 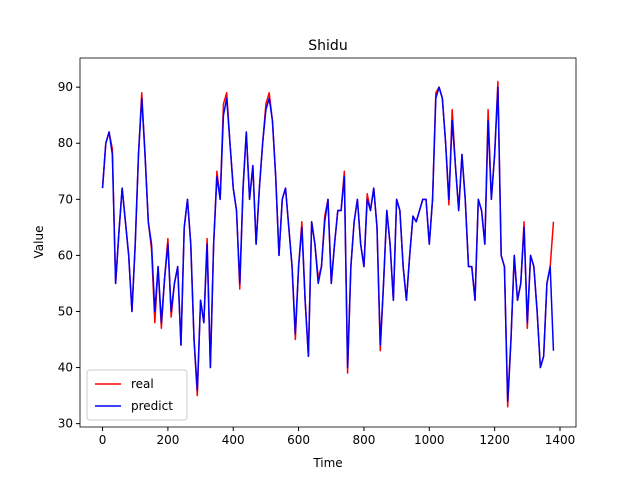 What do you see at coordinates (65, 199) in the screenshot?
I see `y-tick-label: 70` at bounding box center [65, 199].